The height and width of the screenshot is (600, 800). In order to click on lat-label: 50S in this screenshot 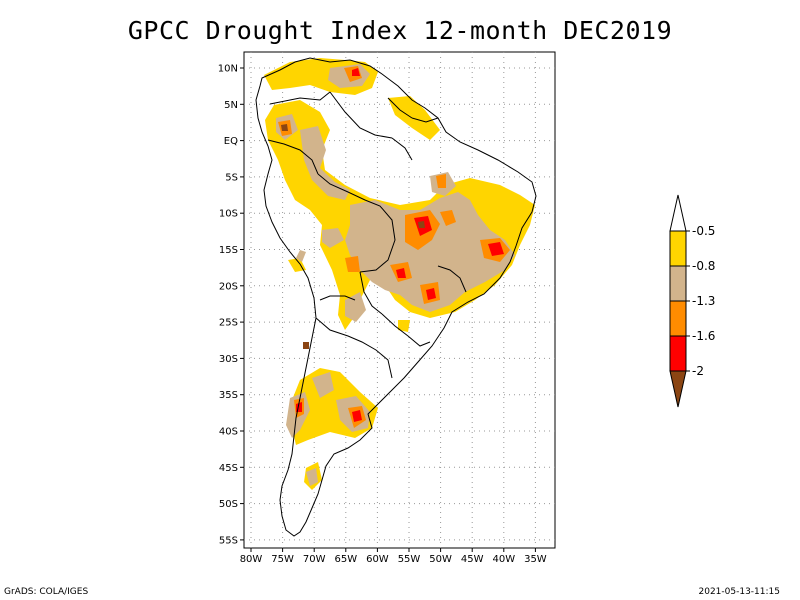, I will do `click(228, 504)`.